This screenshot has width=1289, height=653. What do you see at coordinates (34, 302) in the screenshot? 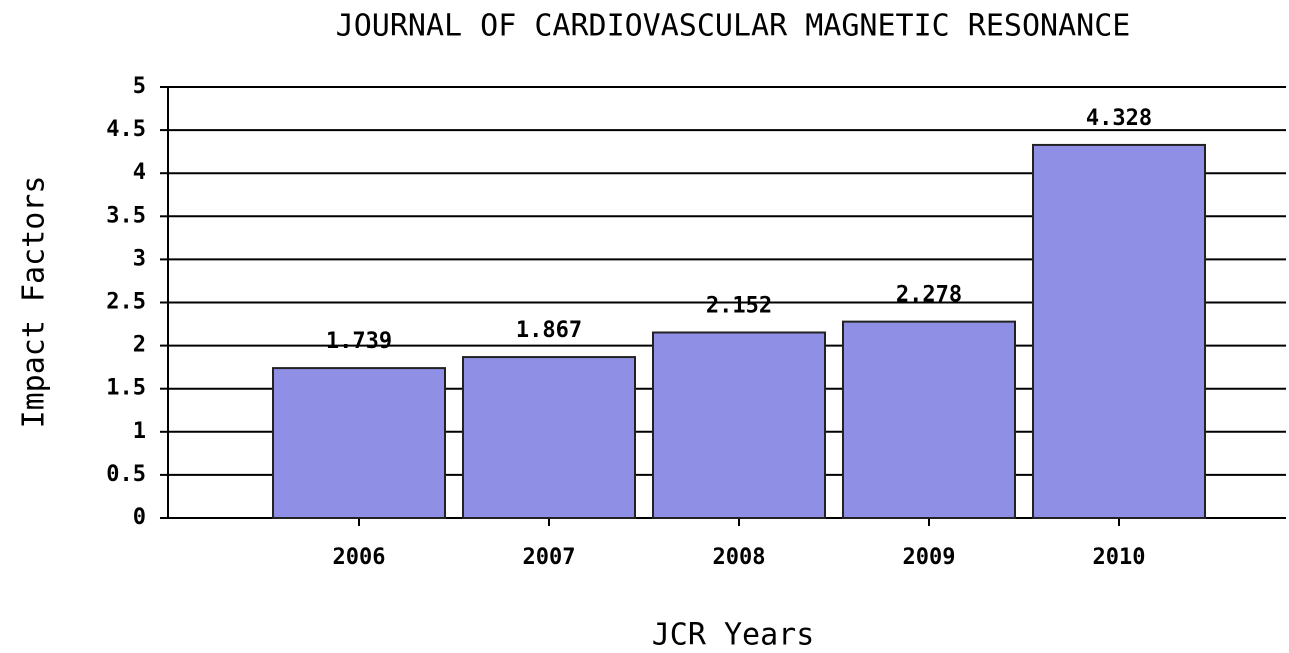
I see `y-axis-title: Impact Factors` at bounding box center [34, 302].